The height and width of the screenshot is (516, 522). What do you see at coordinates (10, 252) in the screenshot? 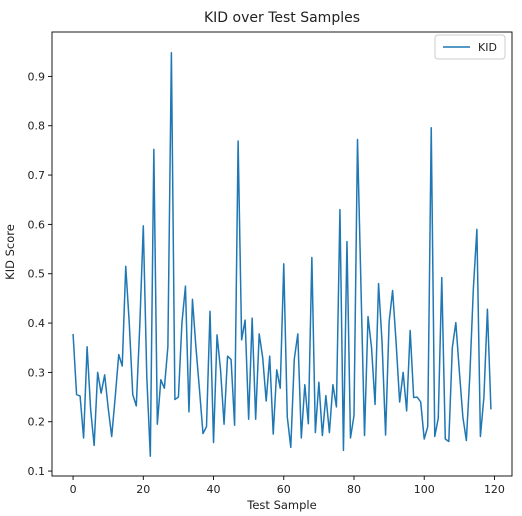
I see `y-axis-label: KID Score` at bounding box center [10, 252].